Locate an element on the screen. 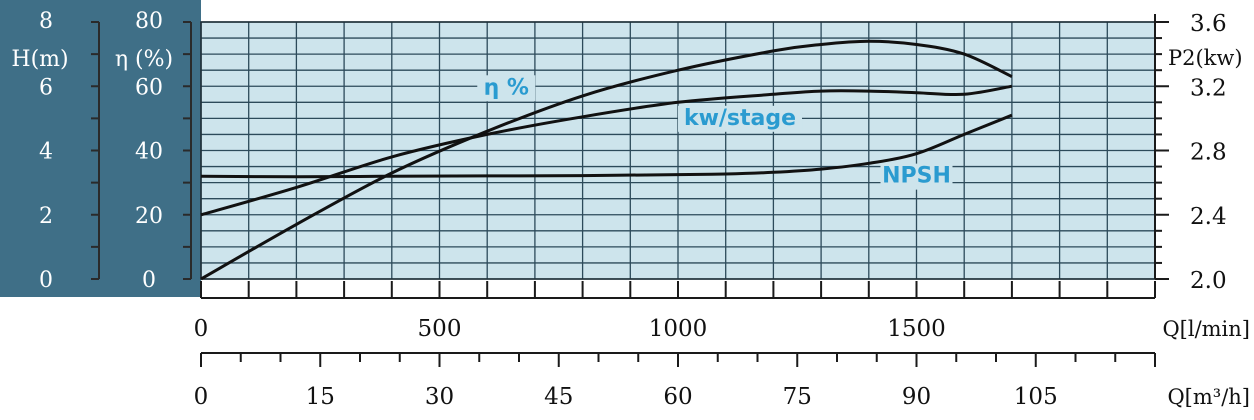 Image resolution: width=1254 pixels, height=420 pixels. curve-labels: η % kw/stage NPSH is located at coordinates (715, 132).